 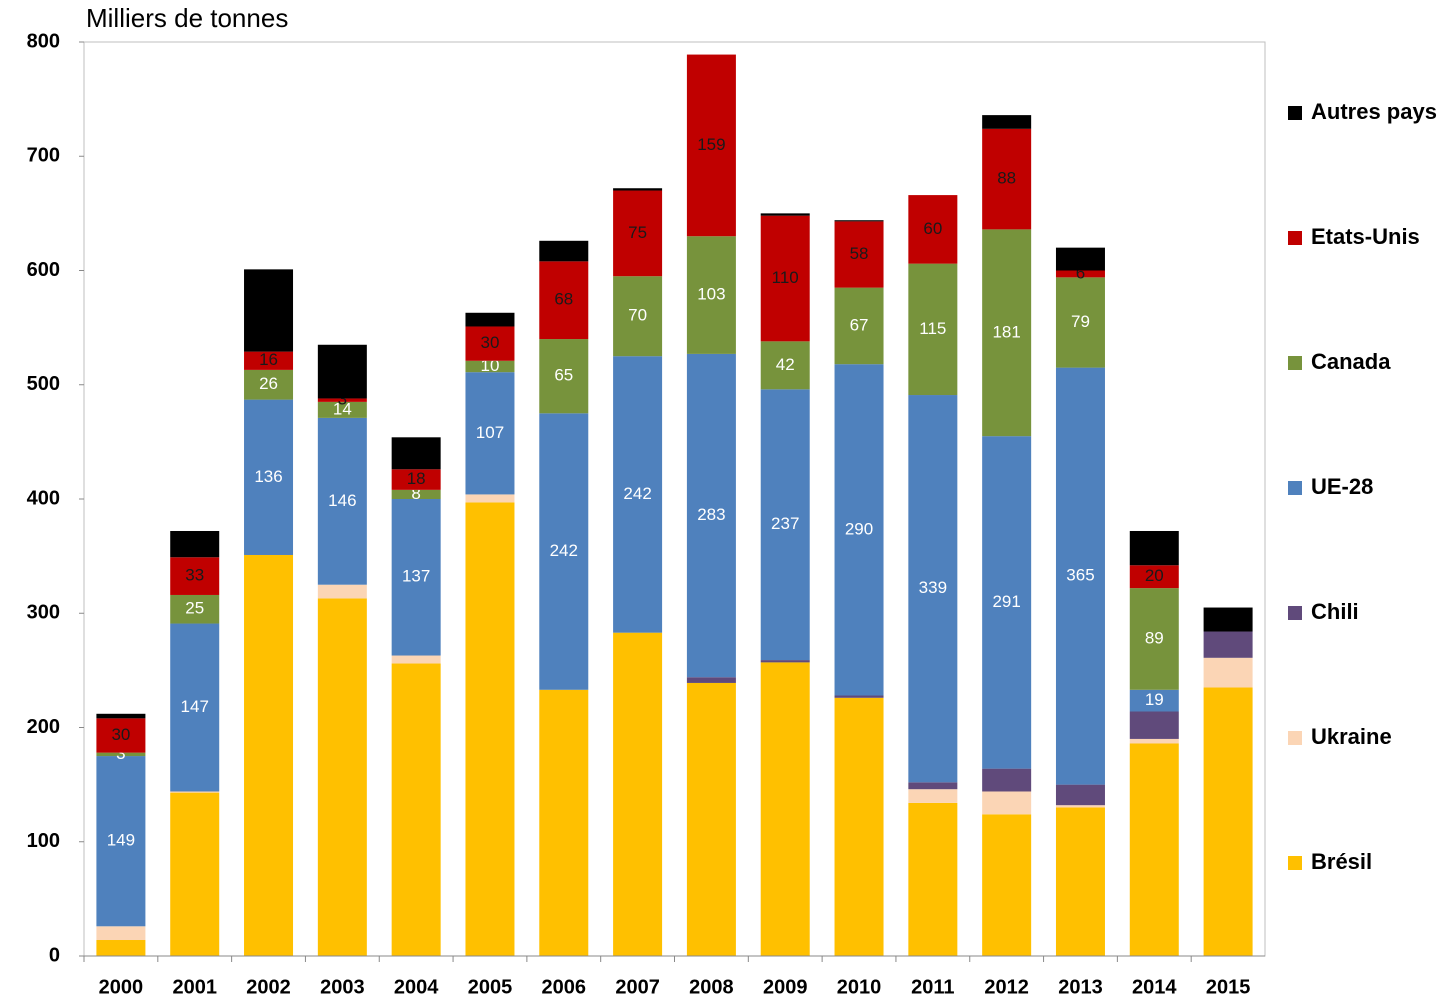 I want to click on data-label: 26, so click(x=268, y=383).